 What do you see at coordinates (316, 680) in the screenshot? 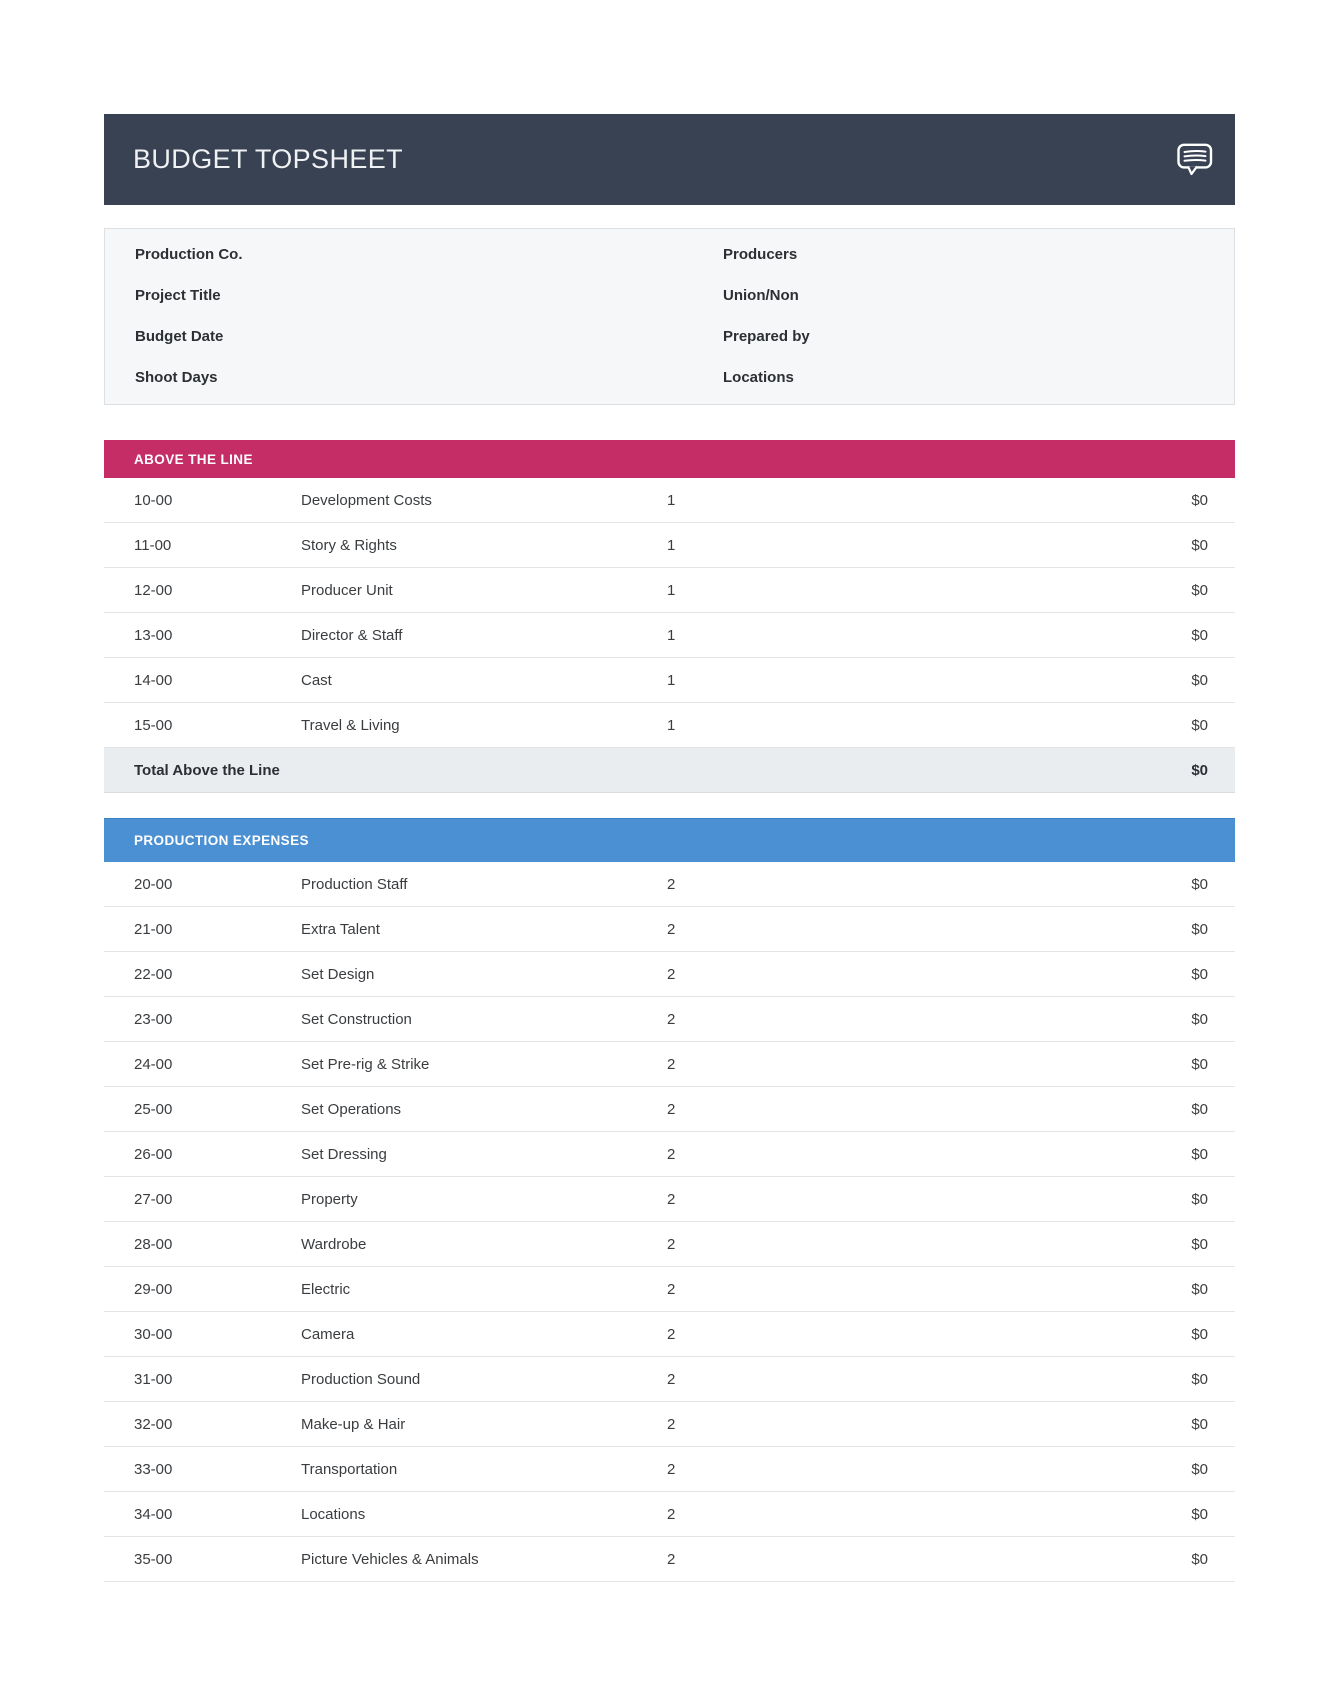
I see `account-label: Cast` at bounding box center [316, 680].